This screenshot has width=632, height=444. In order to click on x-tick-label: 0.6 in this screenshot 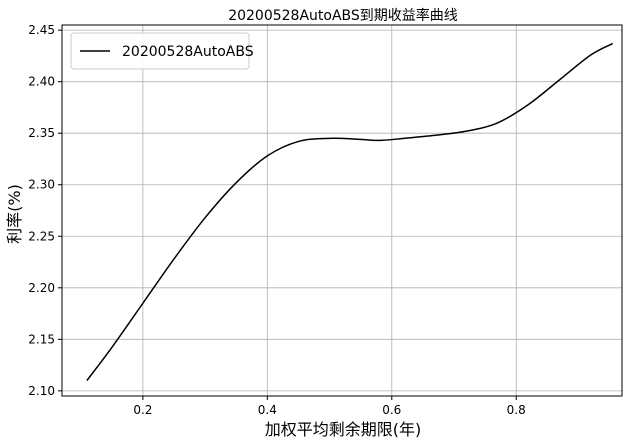, I will do `click(391, 410)`.